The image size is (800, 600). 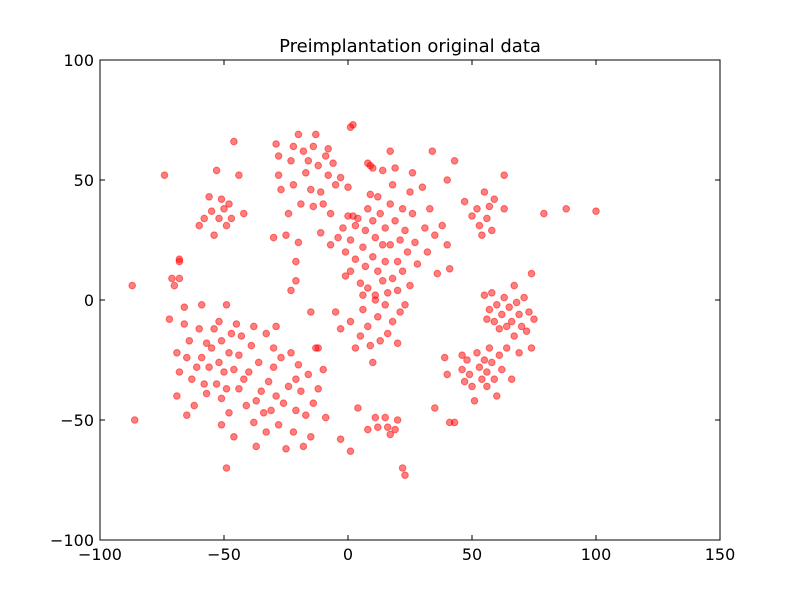 What do you see at coordinates (89, 300) in the screenshot?
I see `y-tick-label: 0` at bounding box center [89, 300].